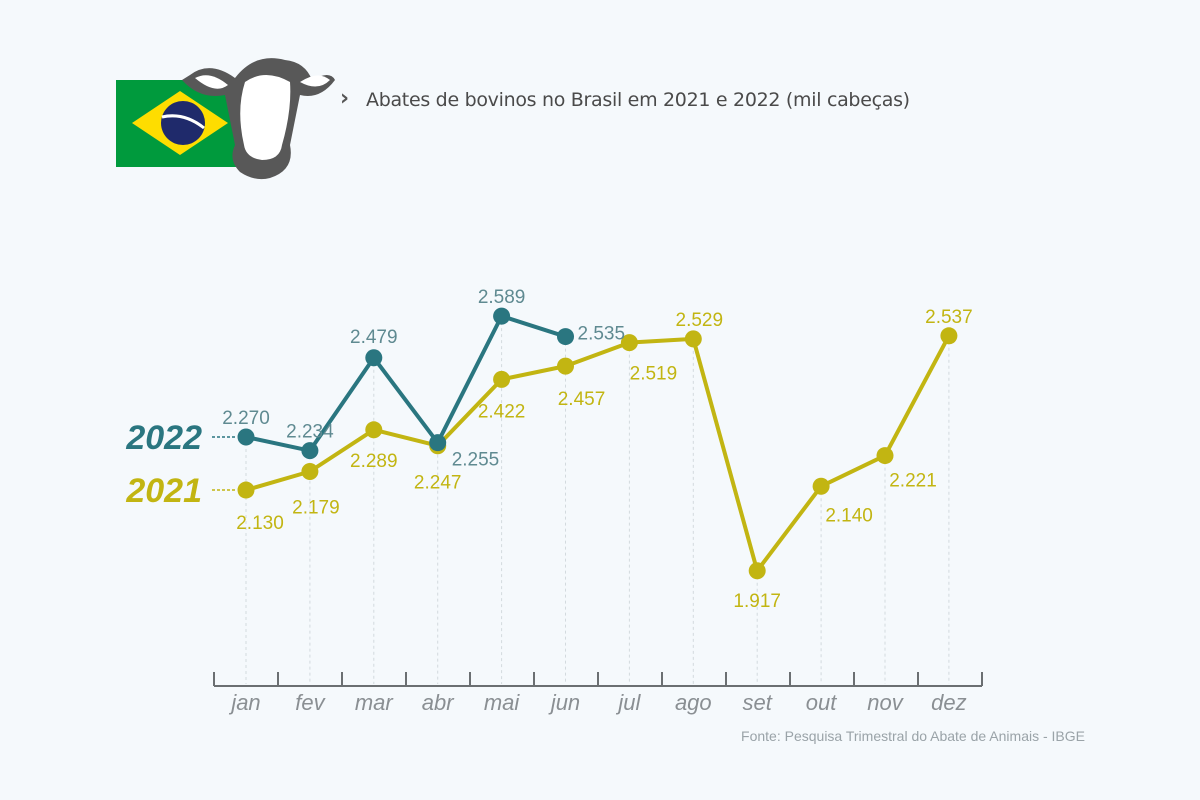  I want to click on x-tick-label: dez, so click(948, 702).